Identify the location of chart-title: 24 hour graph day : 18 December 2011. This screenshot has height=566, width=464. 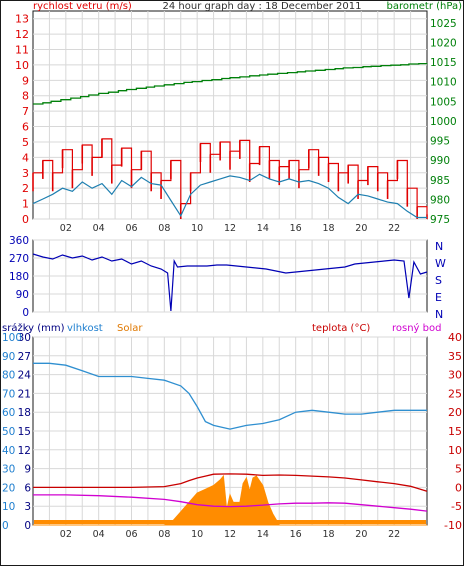
(262, 6).